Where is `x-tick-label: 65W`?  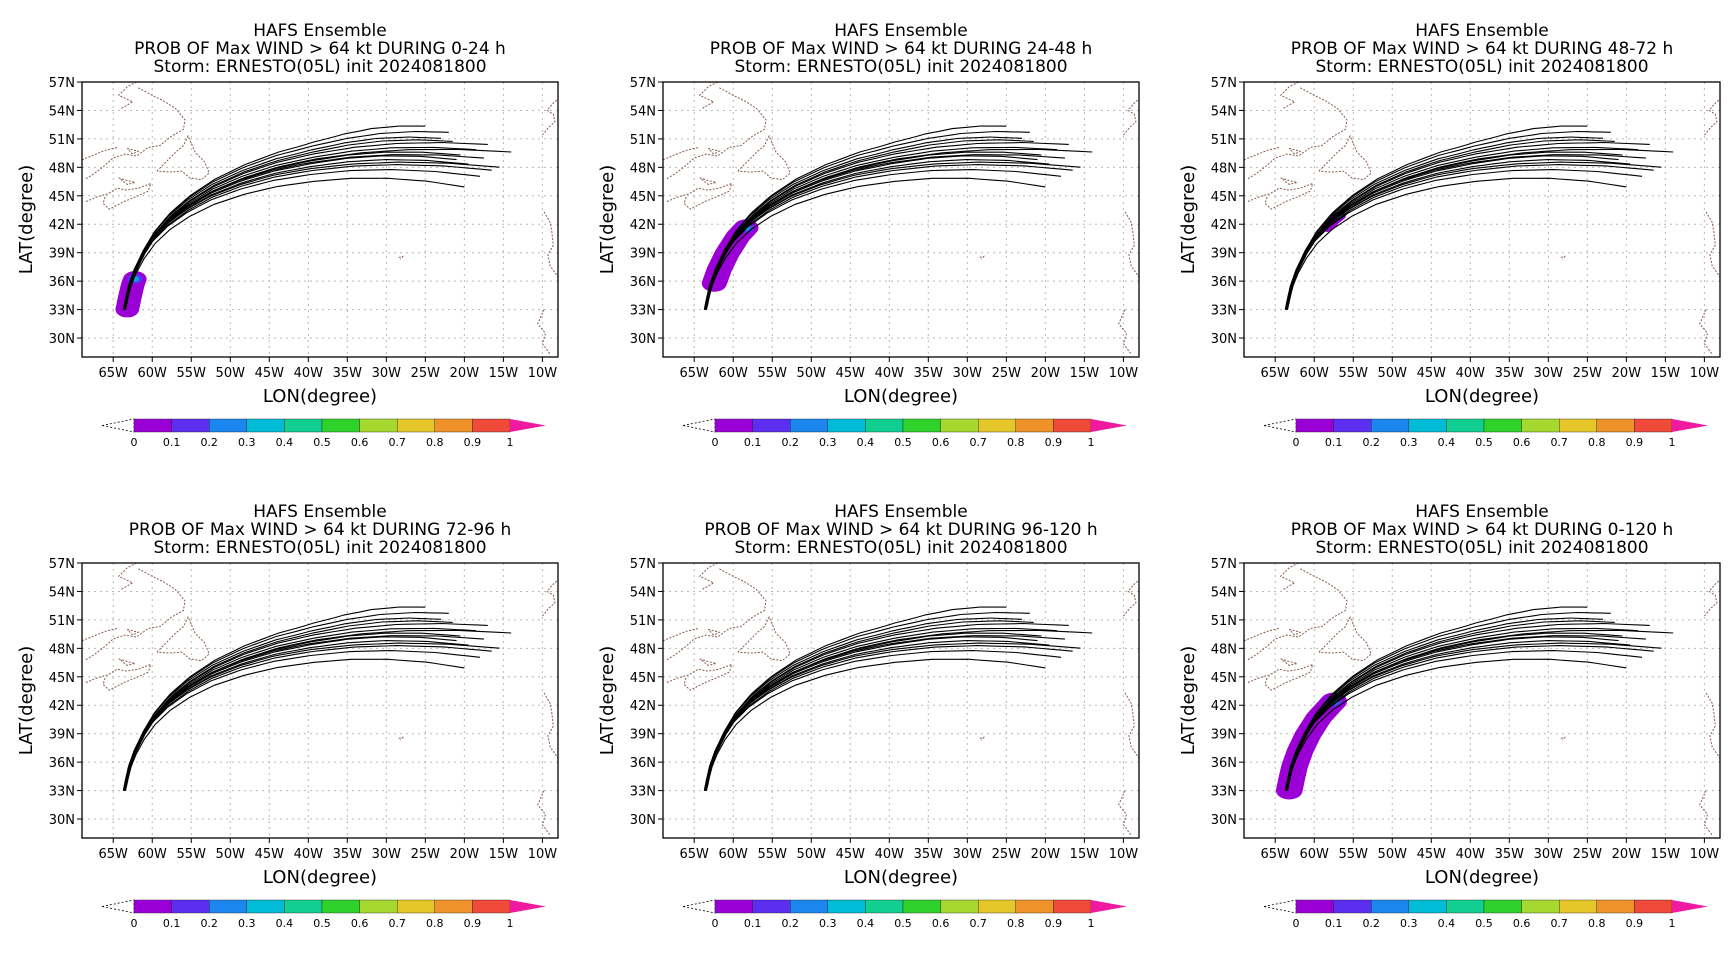 x-tick-label: 65W is located at coordinates (1276, 373).